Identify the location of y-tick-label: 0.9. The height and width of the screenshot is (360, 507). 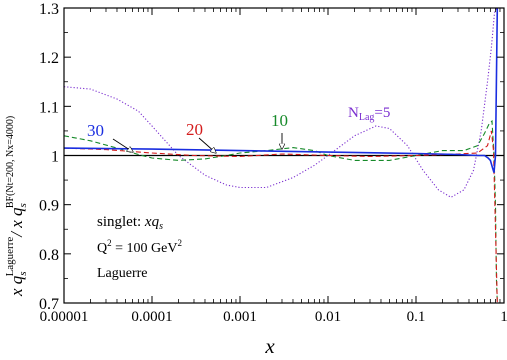
(49, 206).